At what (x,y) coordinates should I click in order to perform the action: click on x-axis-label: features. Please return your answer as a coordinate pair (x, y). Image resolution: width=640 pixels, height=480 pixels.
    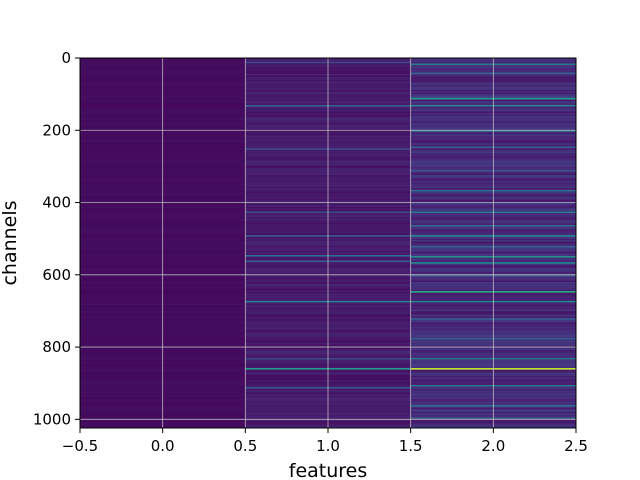
    Looking at the image, I should click on (328, 470).